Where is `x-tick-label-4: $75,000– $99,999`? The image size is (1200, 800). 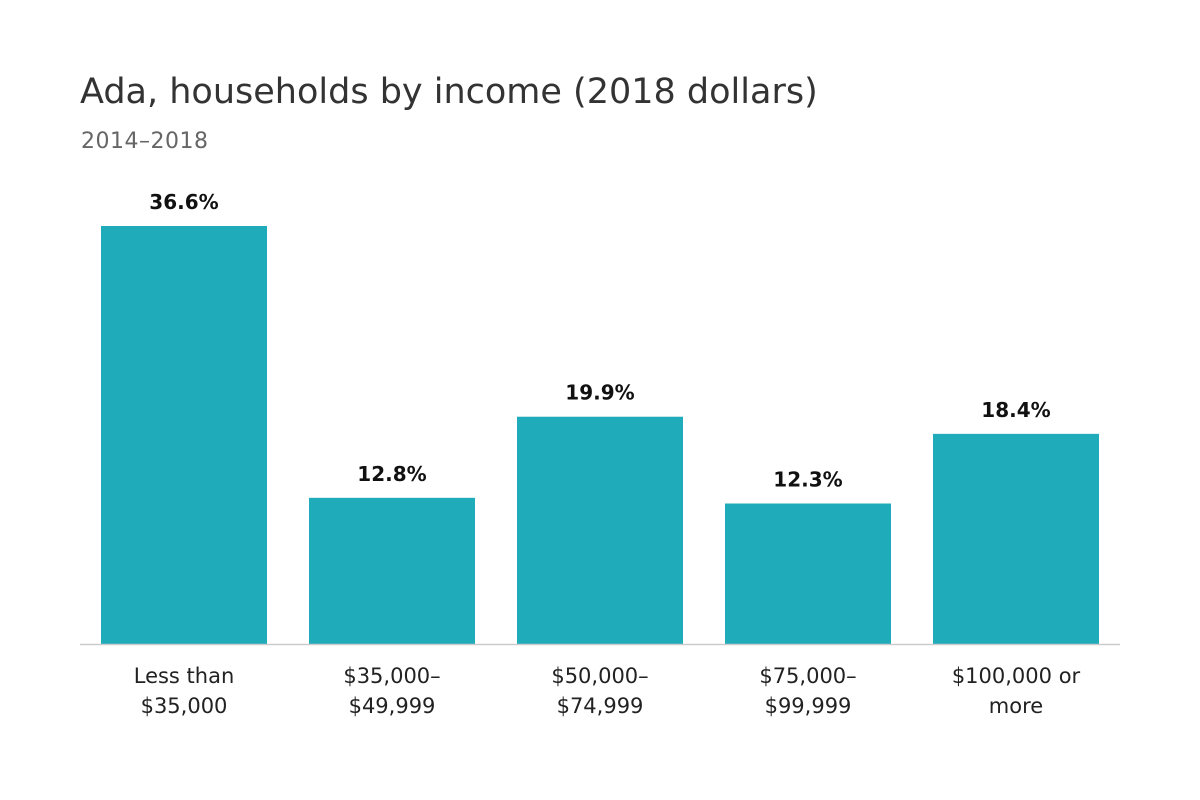 x-tick-label-4: $75,000– $99,999 is located at coordinates (807, 691).